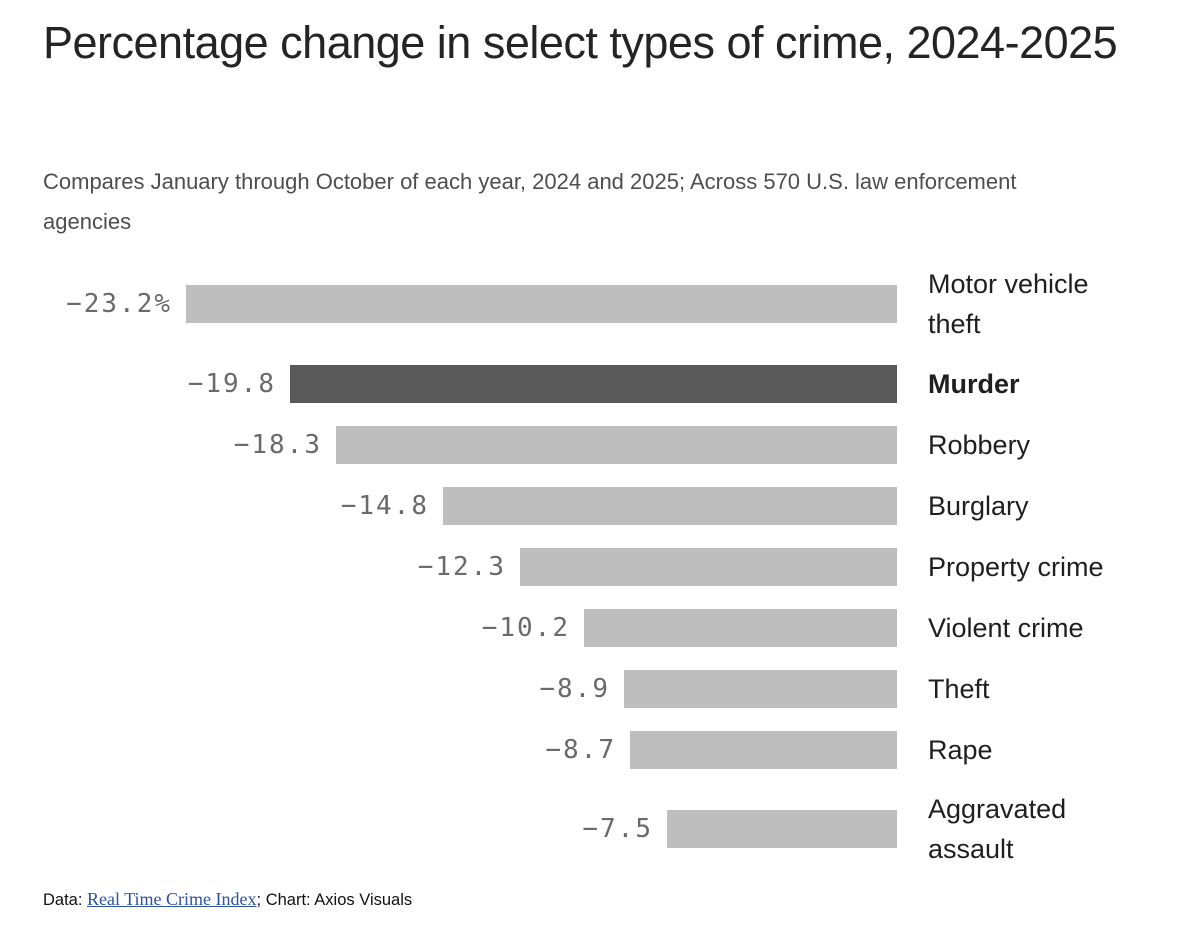 This screenshot has width=1200, height=944. I want to click on source-note-prefix: Data:, so click(65, 900).